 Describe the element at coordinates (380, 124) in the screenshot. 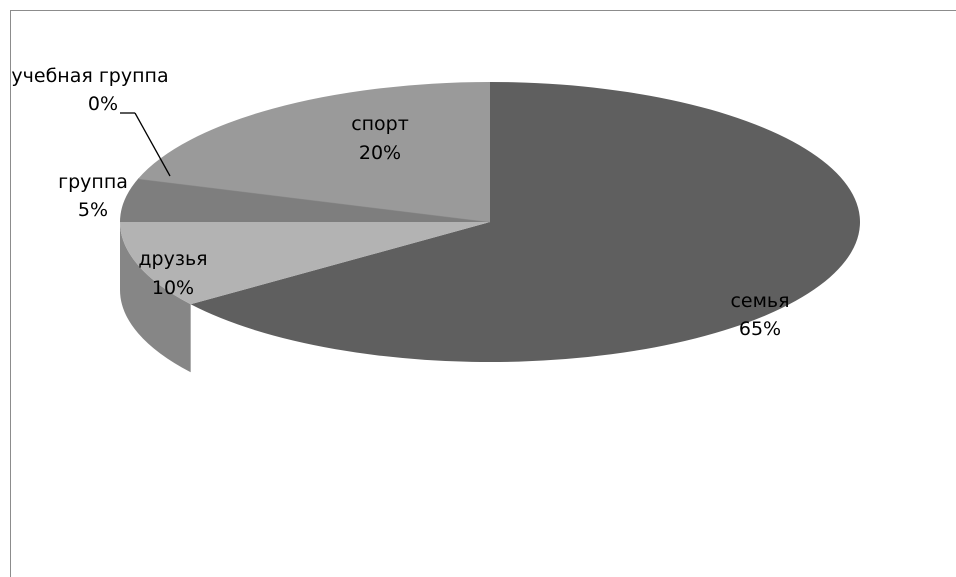

I see `slice-label-sport: спорт` at that location.